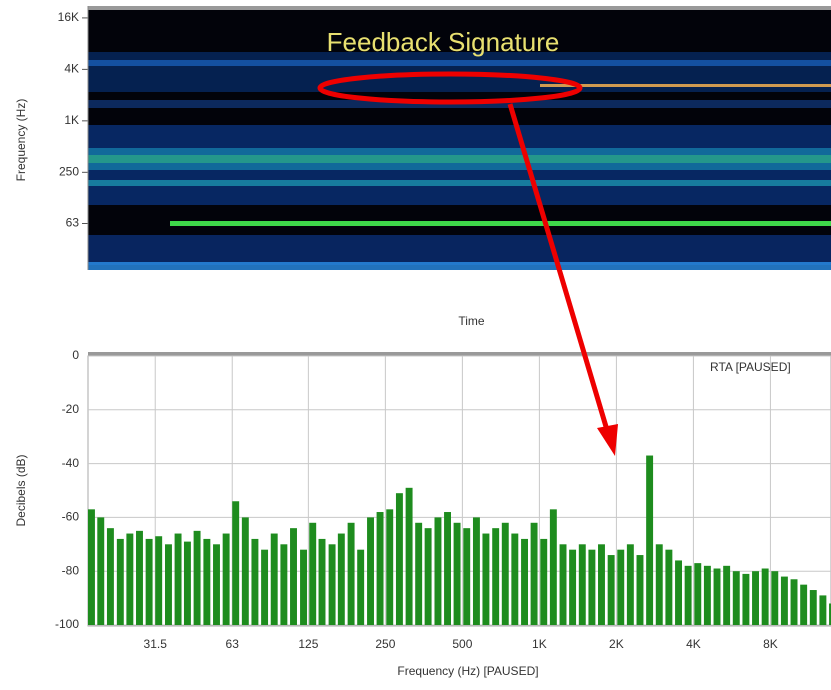  What do you see at coordinates (471, 321) in the screenshot?
I see `x-axis-label: Time` at bounding box center [471, 321].